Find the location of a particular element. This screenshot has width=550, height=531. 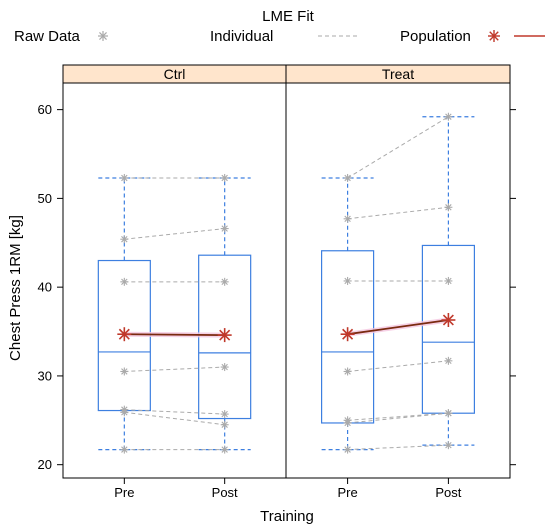

box-treat-post is located at coordinates (448, 281).